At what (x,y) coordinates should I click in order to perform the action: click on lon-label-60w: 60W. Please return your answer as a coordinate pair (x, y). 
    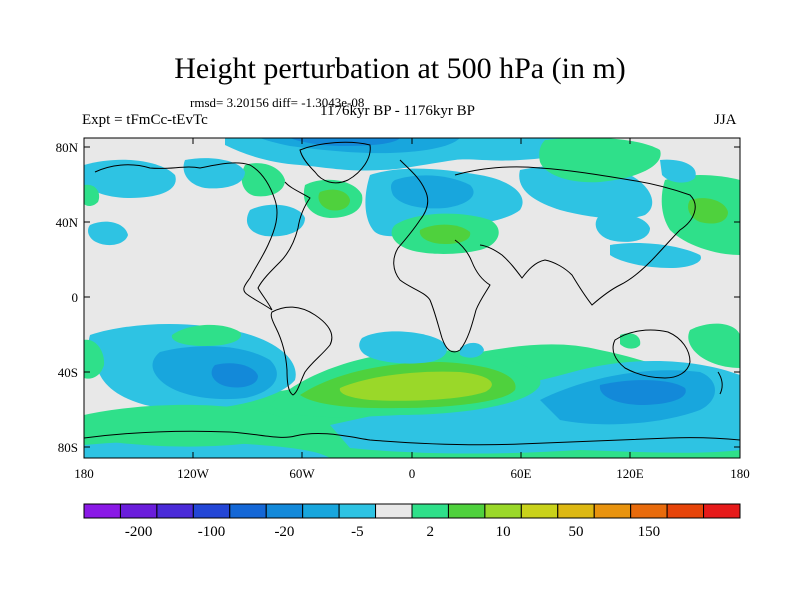
    Looking at the image, I should click on (302, 473).